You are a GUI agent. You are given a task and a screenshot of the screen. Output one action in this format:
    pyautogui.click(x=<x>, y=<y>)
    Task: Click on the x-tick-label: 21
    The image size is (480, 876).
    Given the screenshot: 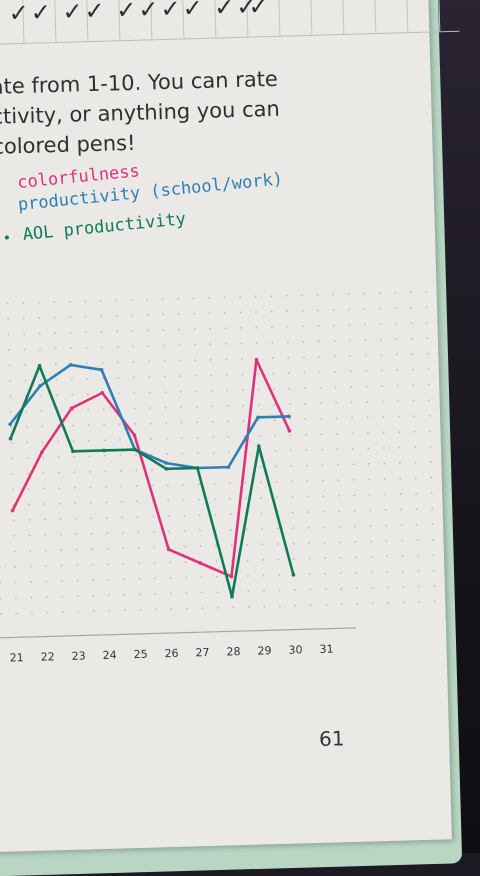 What is the action you would take?
    pyautogui.click(x=16, y=657)
    